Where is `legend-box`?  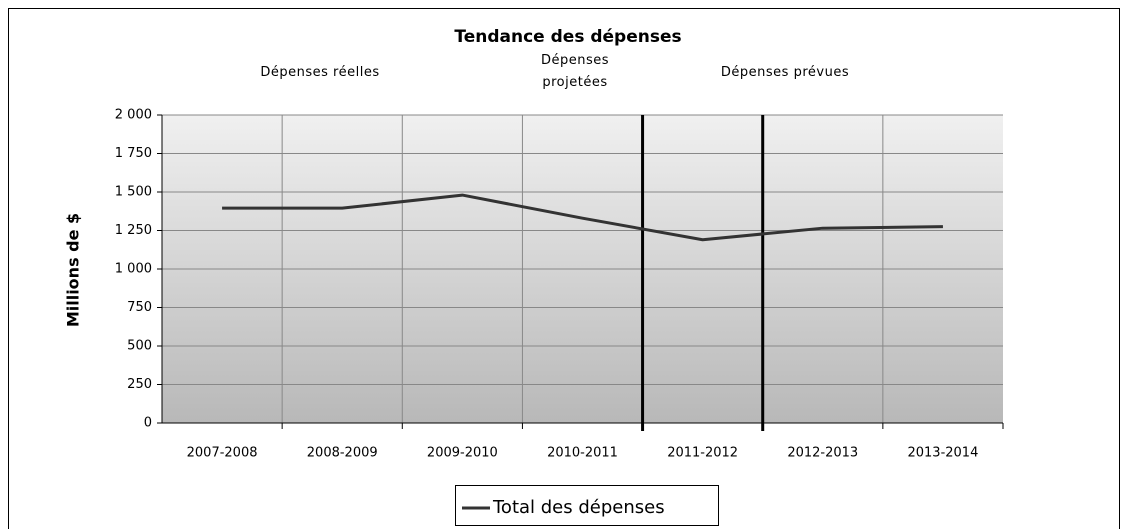 legend-box is located at coordinates (587, 505).